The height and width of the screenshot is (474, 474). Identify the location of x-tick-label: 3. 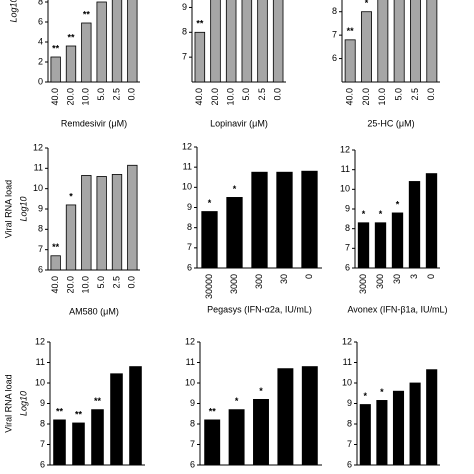
(414, 276).